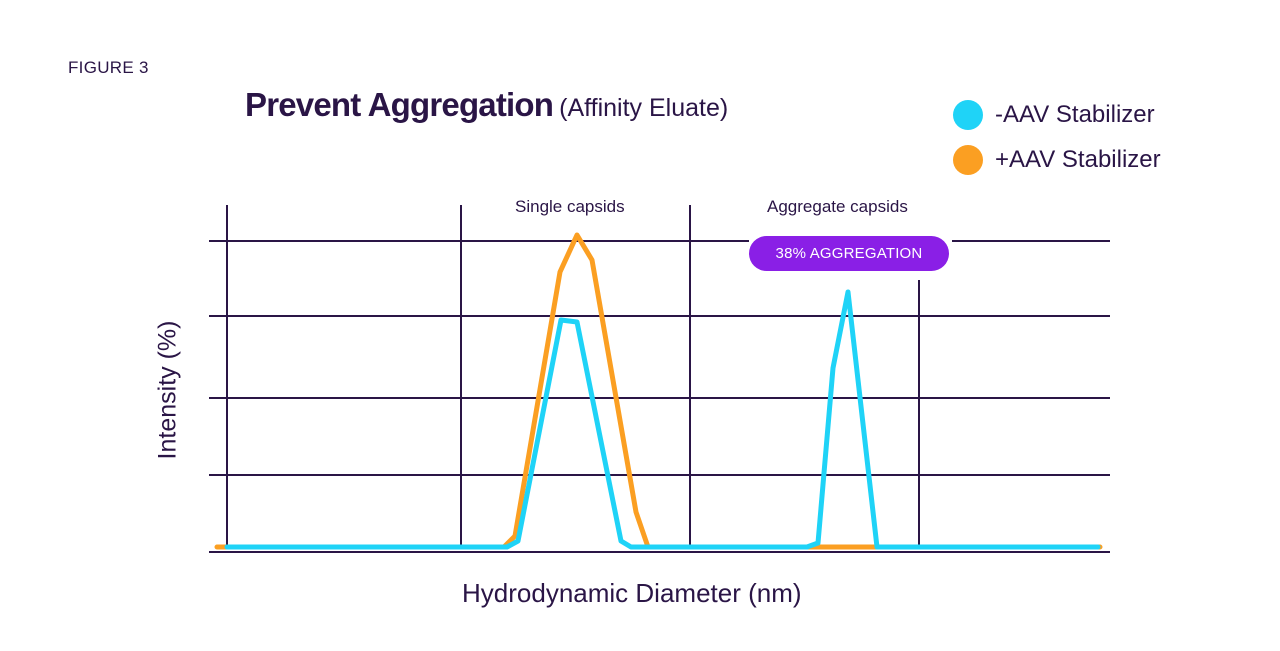  Describe the element at coordinates (632, 593) in the screenshot. I see `x-axis-label: Hydrodynamic Diameter (nm)` at that location.